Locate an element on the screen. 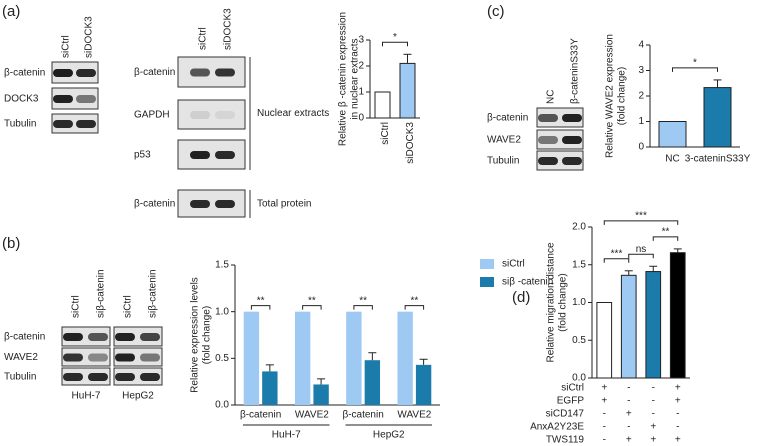 This screenshot has height=446, width=766. panel-label: (d) is located at coordinates (521, 297).